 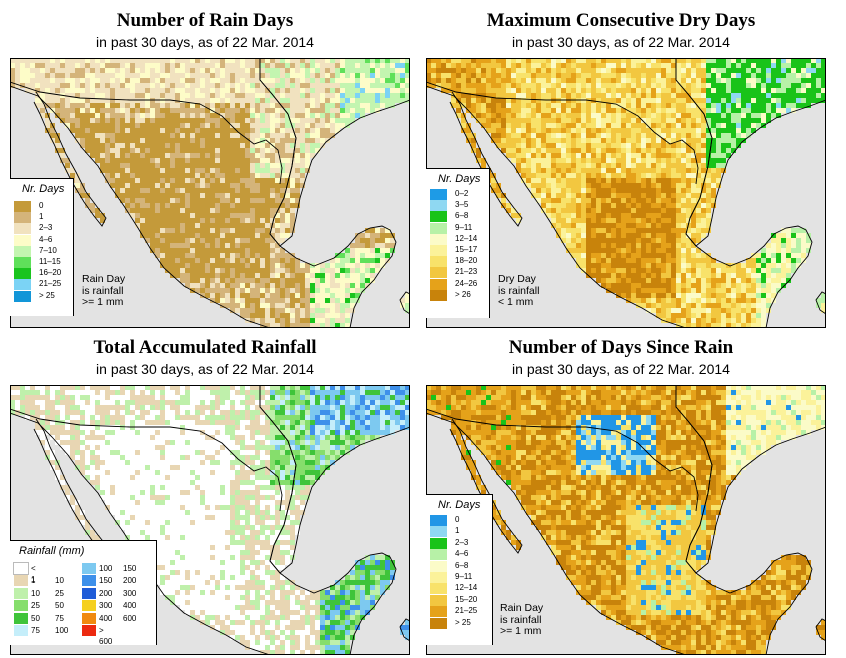 I want to click on panel-title: Number of Rain Days, so click(x=205, y=20).